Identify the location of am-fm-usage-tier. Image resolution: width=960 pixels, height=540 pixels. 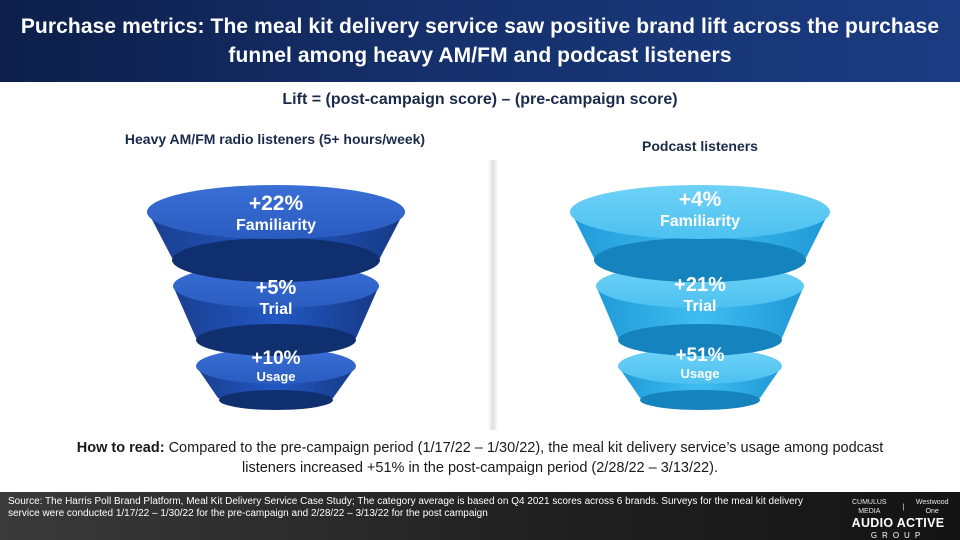
(276, 379).